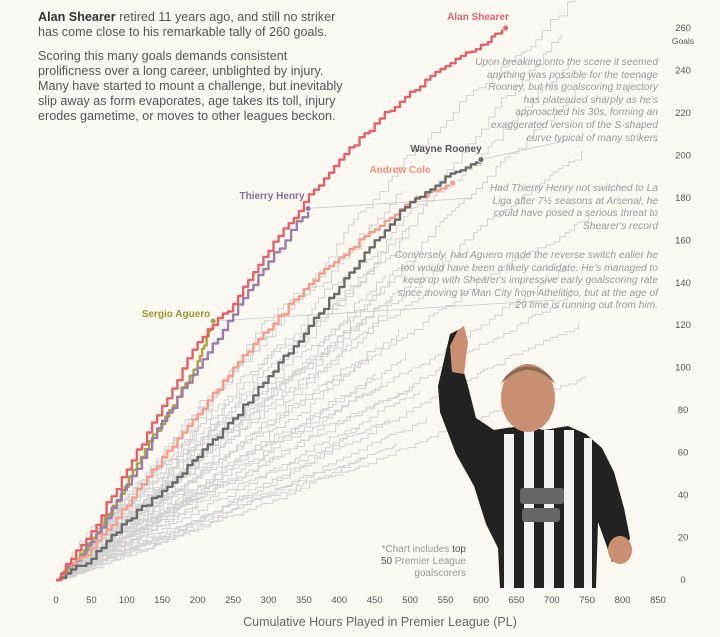  I want to click on x-tick-label: 750, so click(587, 600).